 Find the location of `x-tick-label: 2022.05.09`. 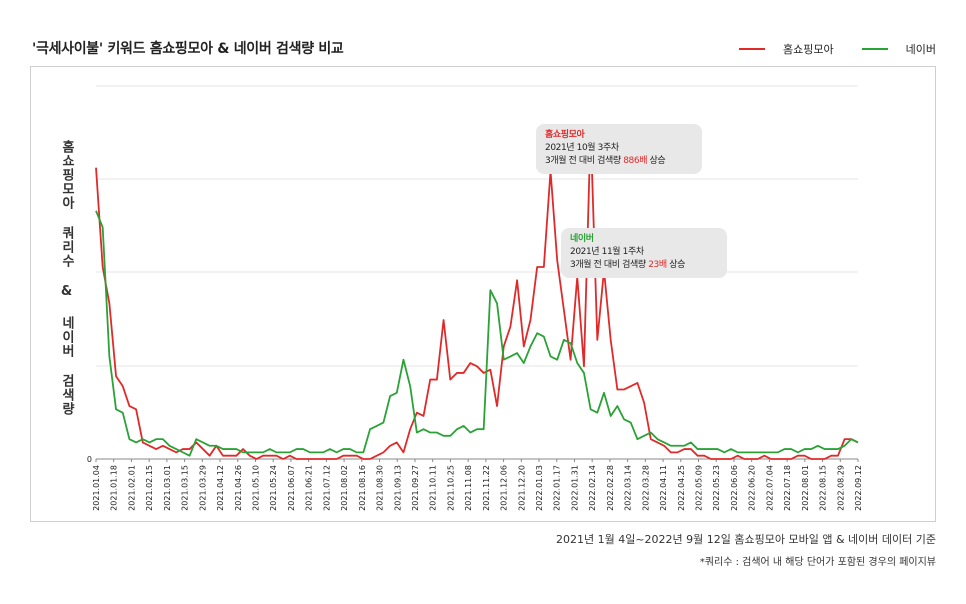

x-tick-label: 2022.05.09 is located at coordinates (699, 488).